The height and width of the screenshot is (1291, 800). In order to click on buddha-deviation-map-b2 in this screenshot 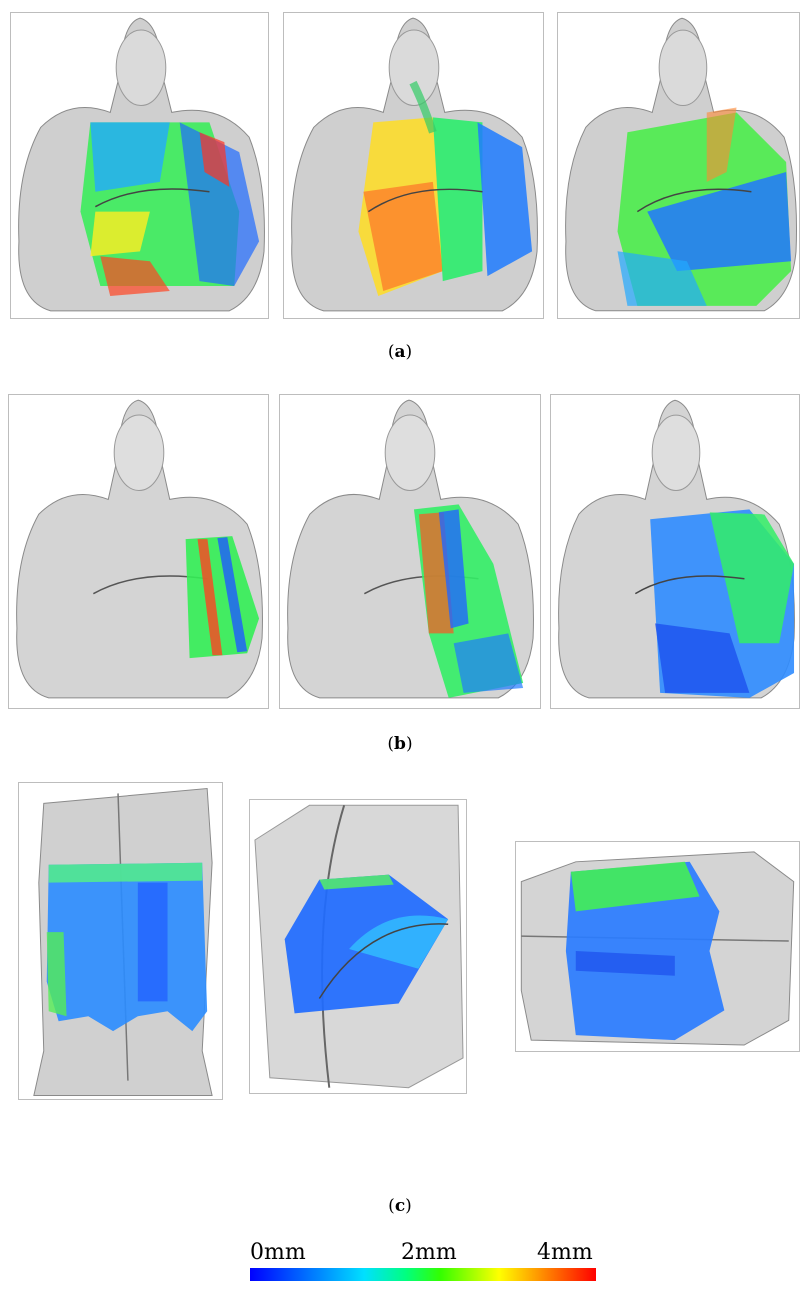, I will do `click(410, 549)`.